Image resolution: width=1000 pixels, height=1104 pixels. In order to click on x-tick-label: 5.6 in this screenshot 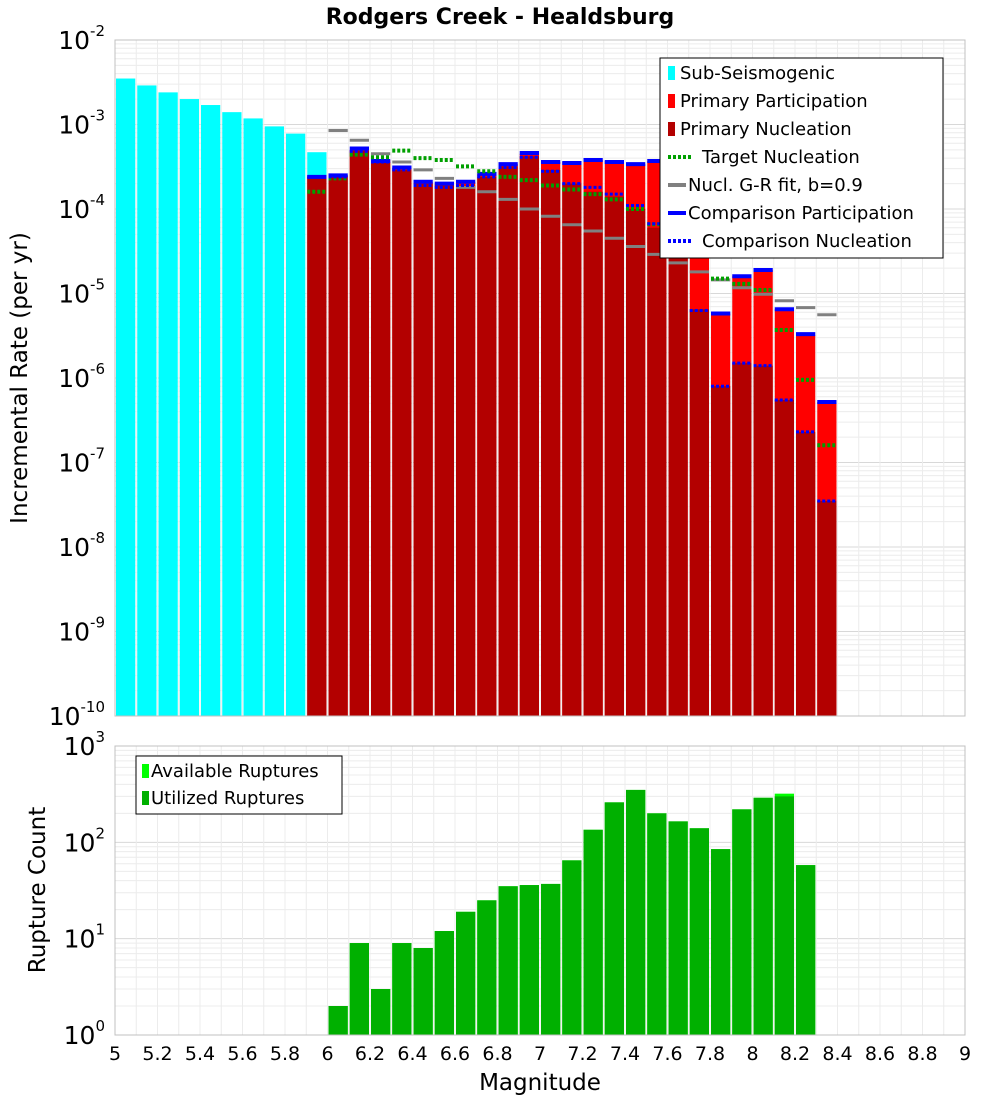, I will do `click(242, 1054)`.